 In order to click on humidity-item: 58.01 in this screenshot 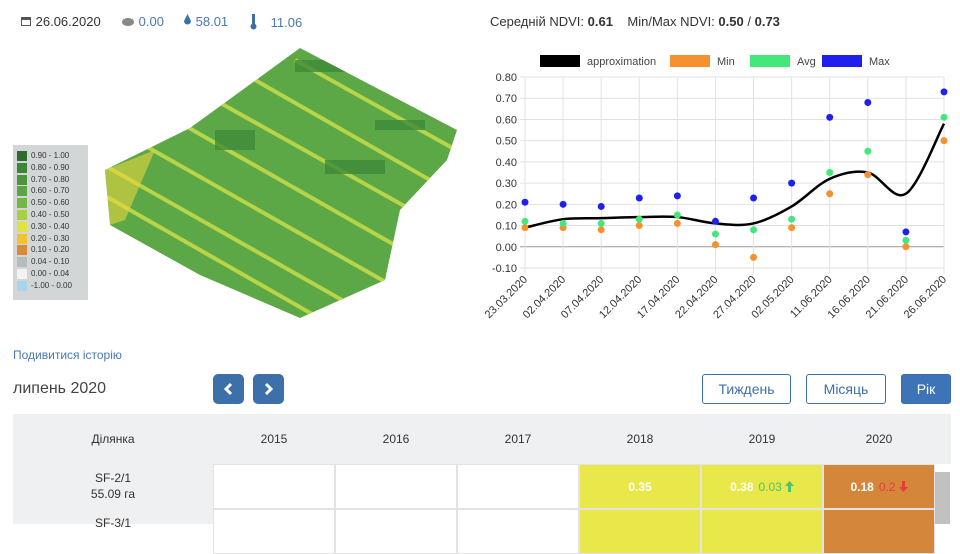, I will do `click(205, 21)`.